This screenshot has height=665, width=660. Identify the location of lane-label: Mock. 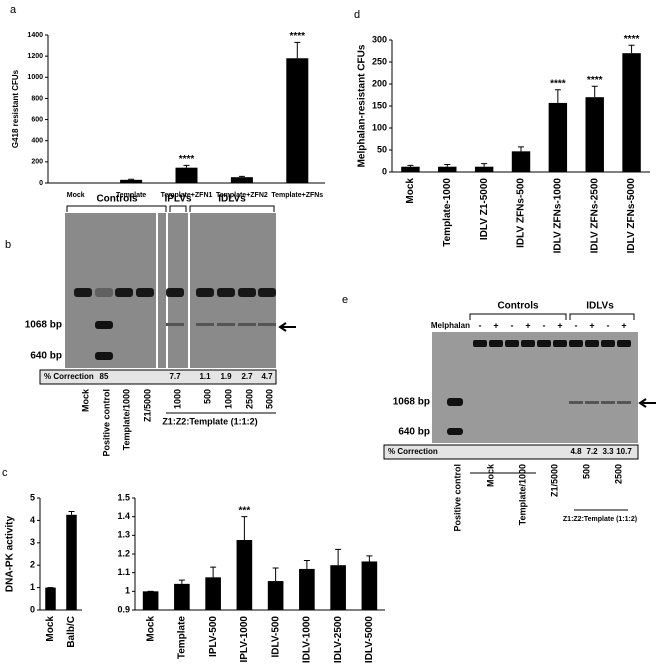
(85, 400).